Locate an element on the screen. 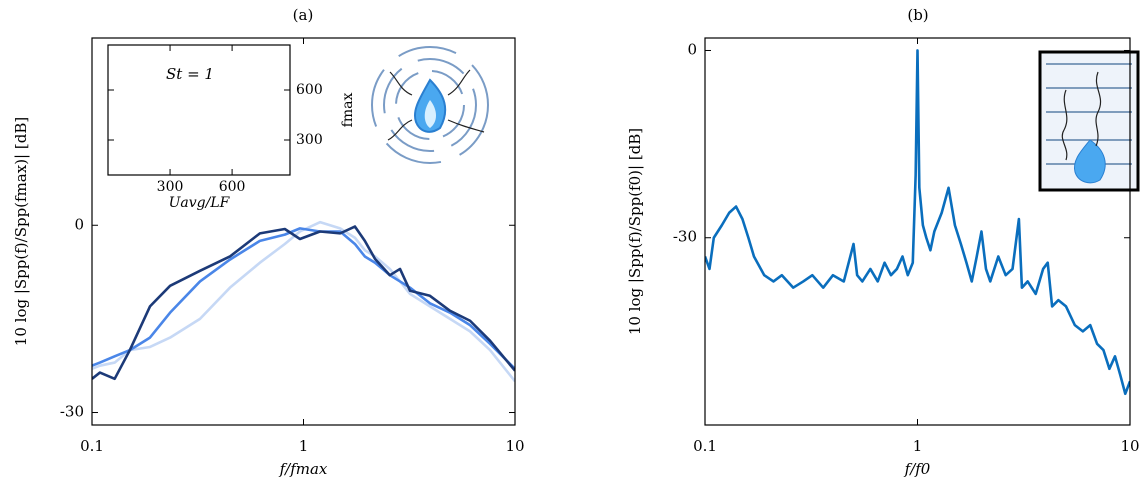  plot-frame is located at coordinates (199, 110).